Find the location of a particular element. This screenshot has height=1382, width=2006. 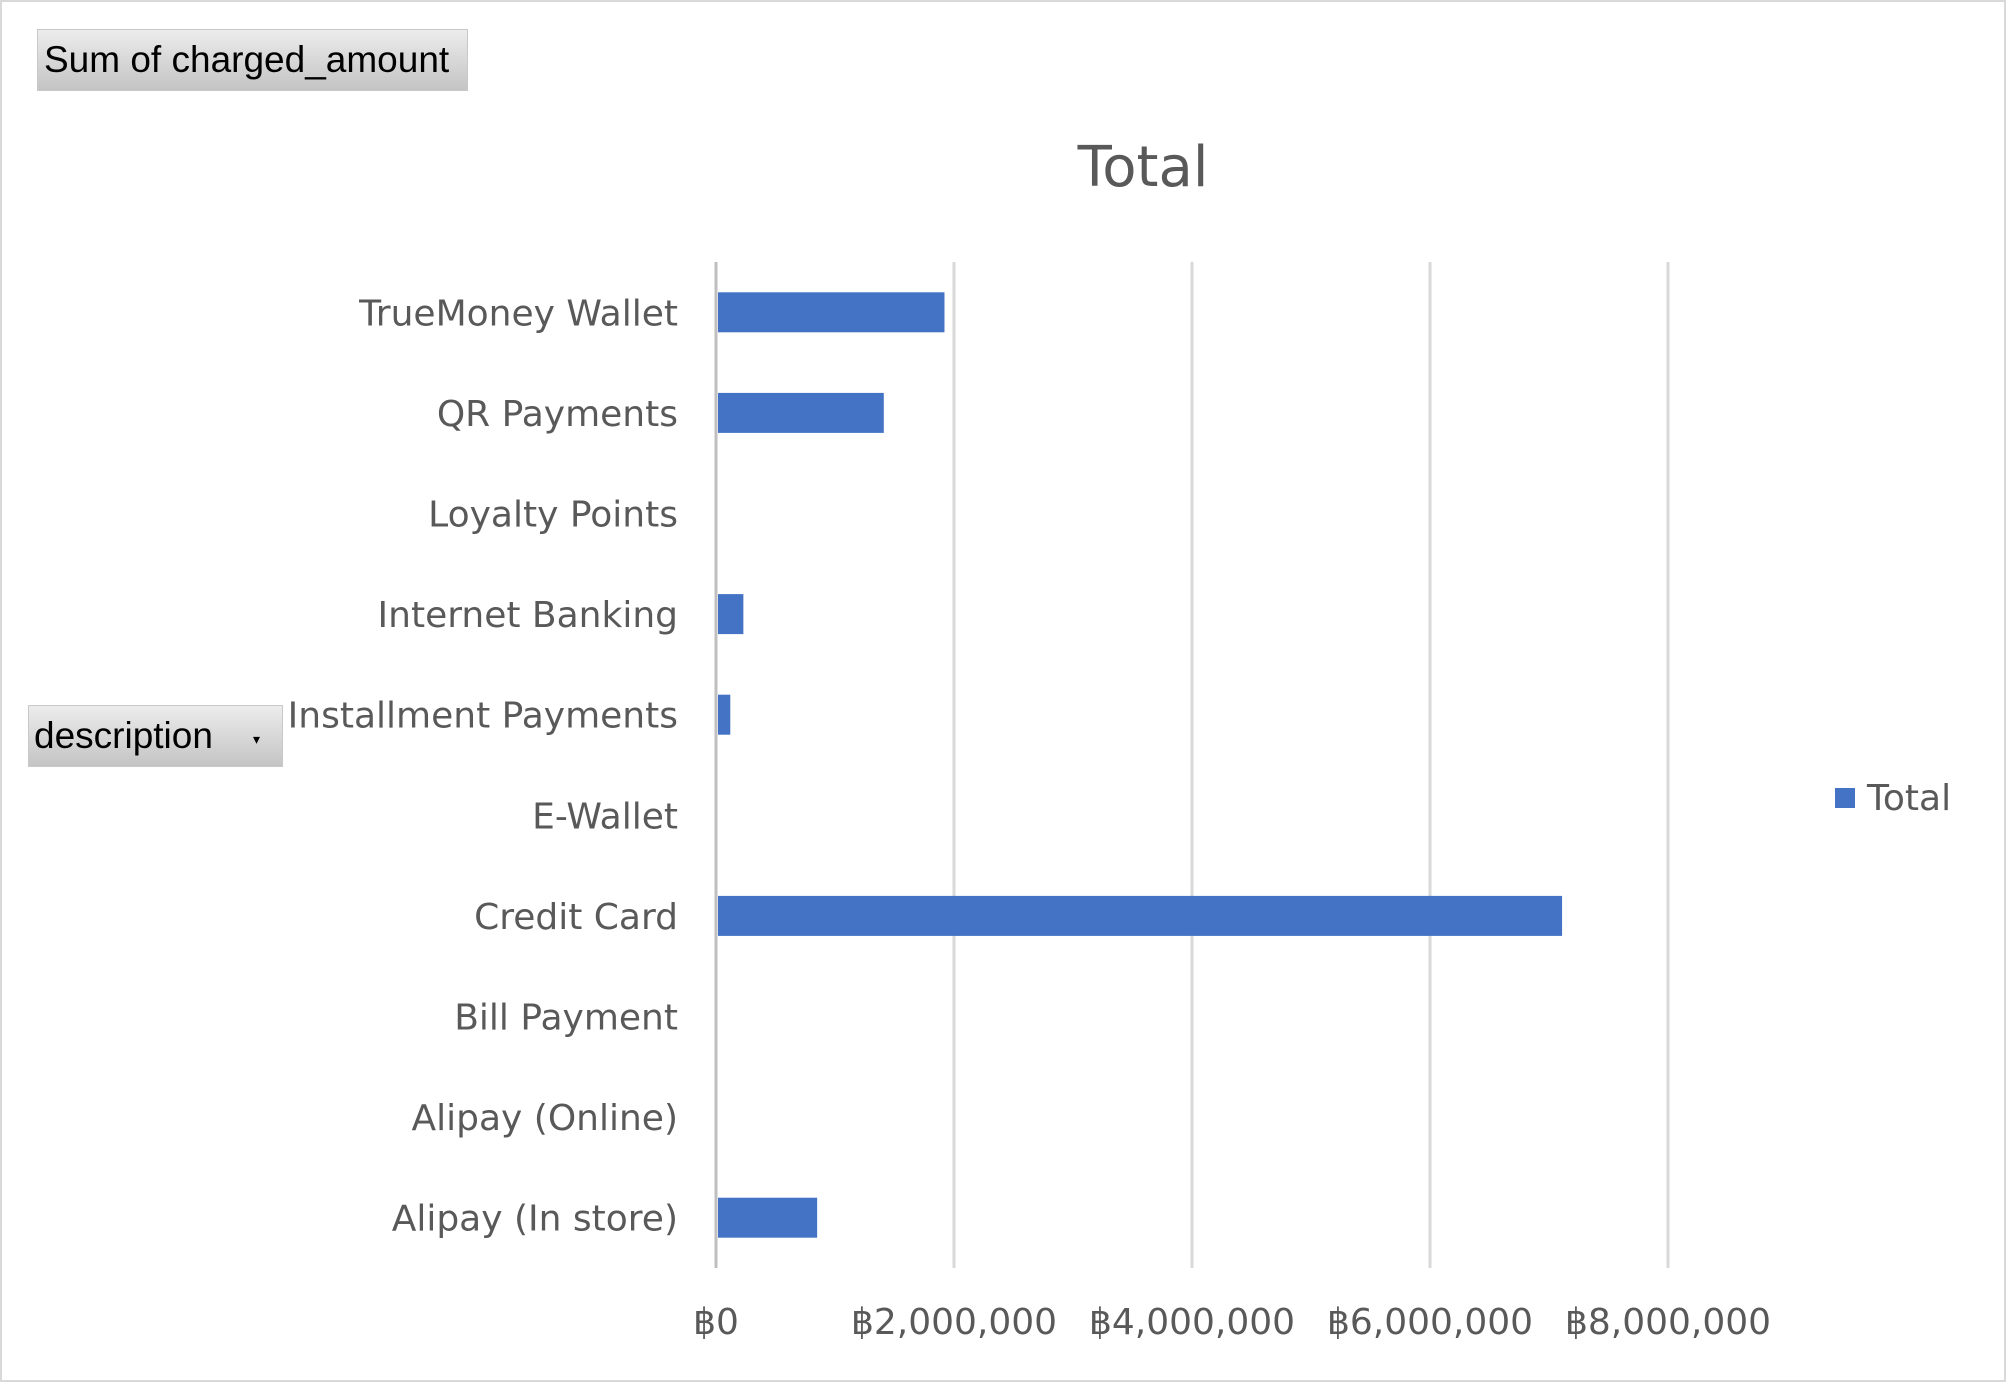

category-label: E-Wallet is located at coordinates (605, 816).